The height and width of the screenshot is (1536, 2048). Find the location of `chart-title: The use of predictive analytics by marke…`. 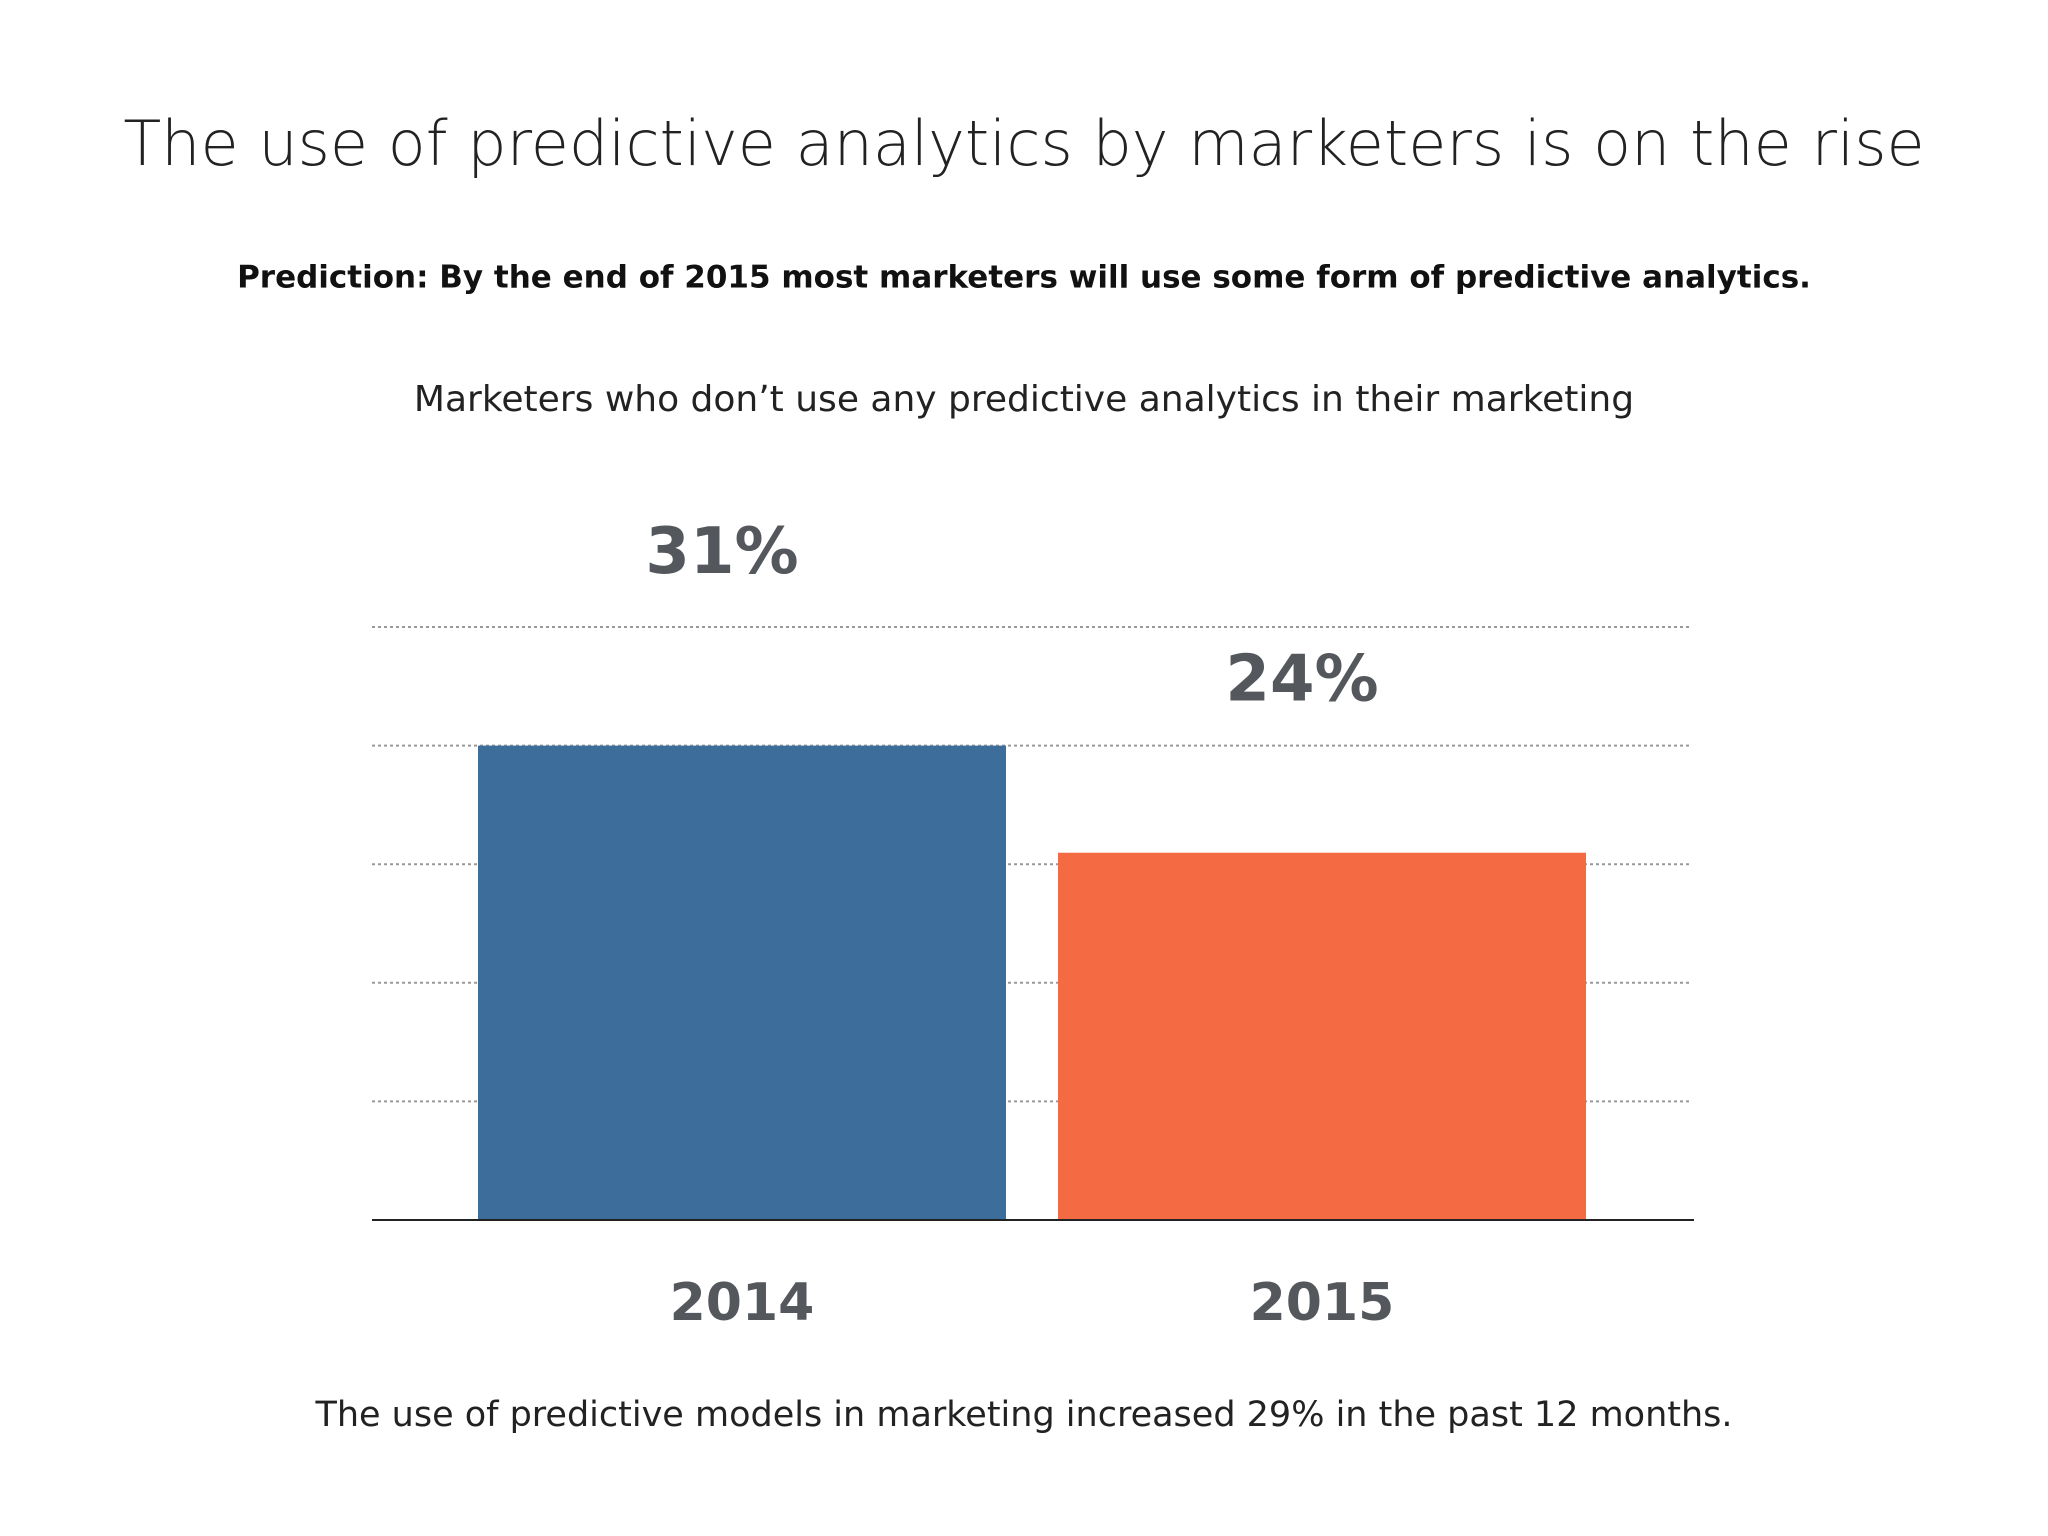

chart-title: The use of predictive analytics by marke… is located at coordinates (1023, 143).